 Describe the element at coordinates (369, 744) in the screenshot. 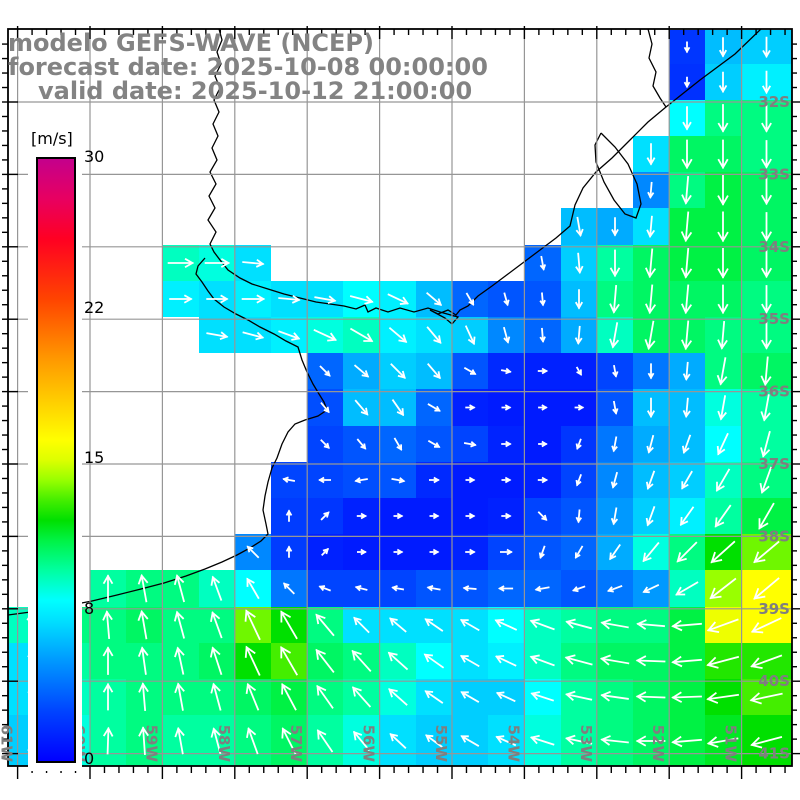

I see `svg-text: 56W` at that location.